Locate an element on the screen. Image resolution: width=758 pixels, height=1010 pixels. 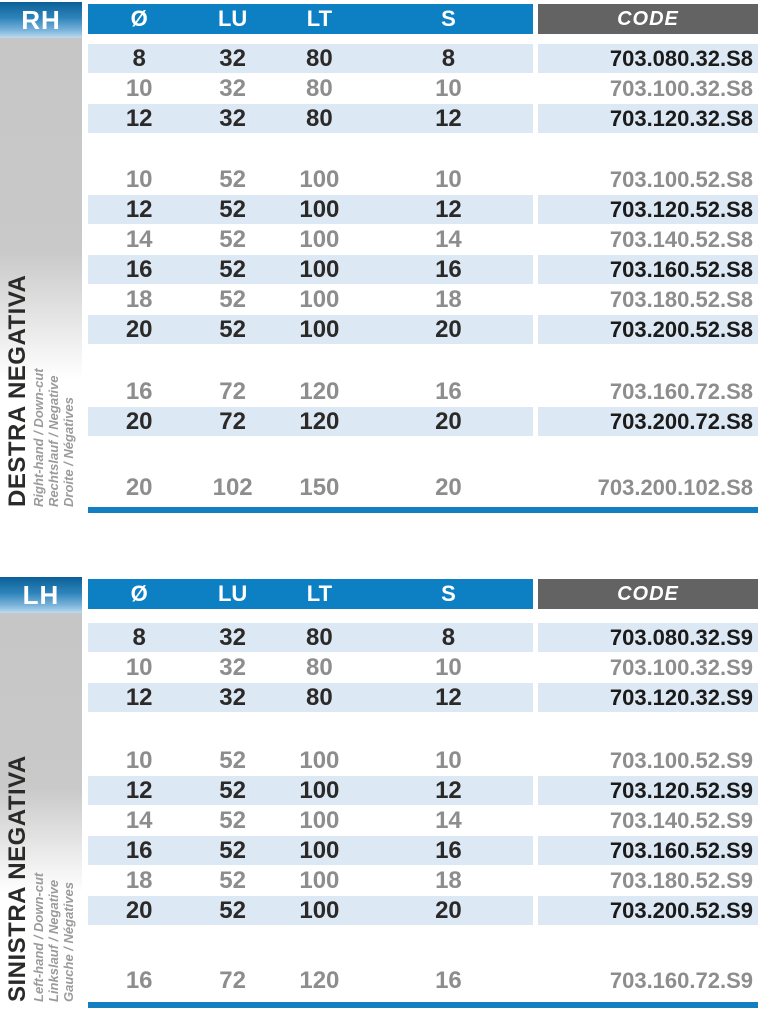
code-cell: 703.200.72.S8 is located at coordinates (648, 421).